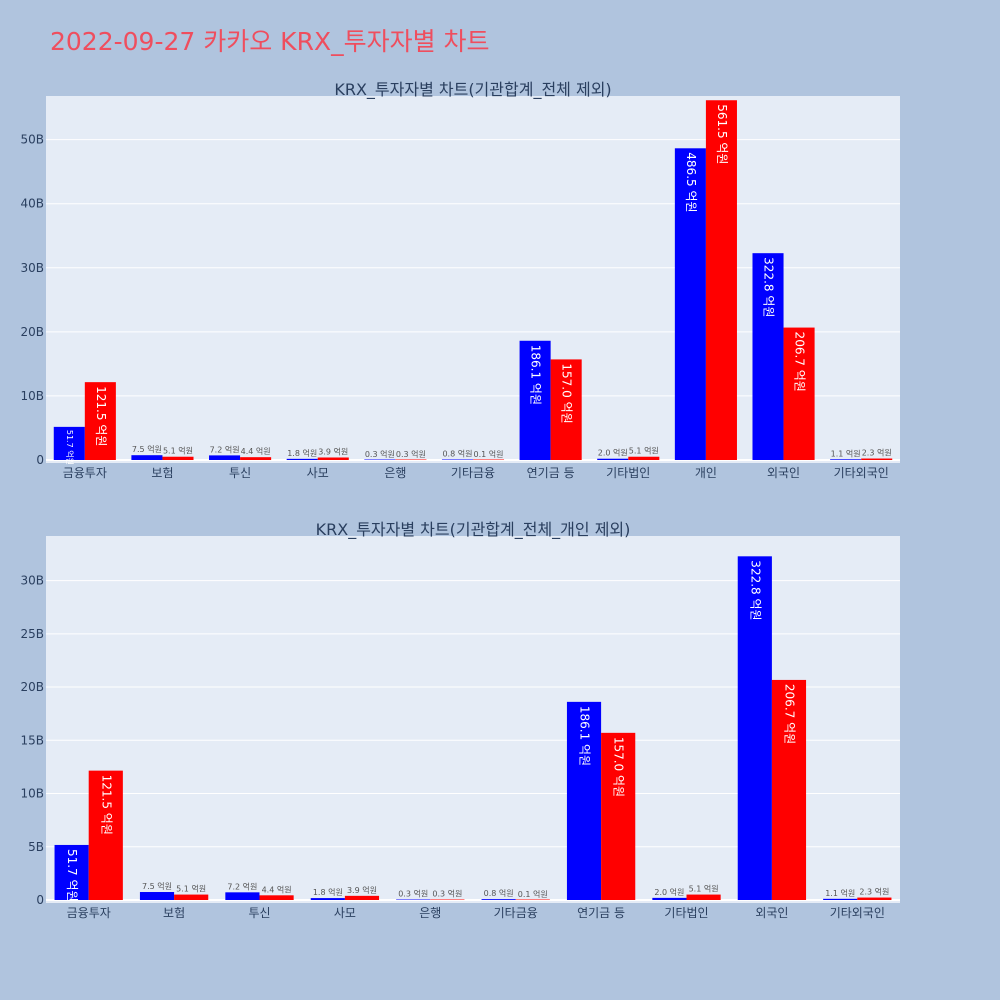 Image resolution: width=1000 pixels, height=1000 pixels. What do you see at coordinates (413, 894) in the screenshot?
I see `data-label: 0.3 억원` at bounding box center [413, 894].